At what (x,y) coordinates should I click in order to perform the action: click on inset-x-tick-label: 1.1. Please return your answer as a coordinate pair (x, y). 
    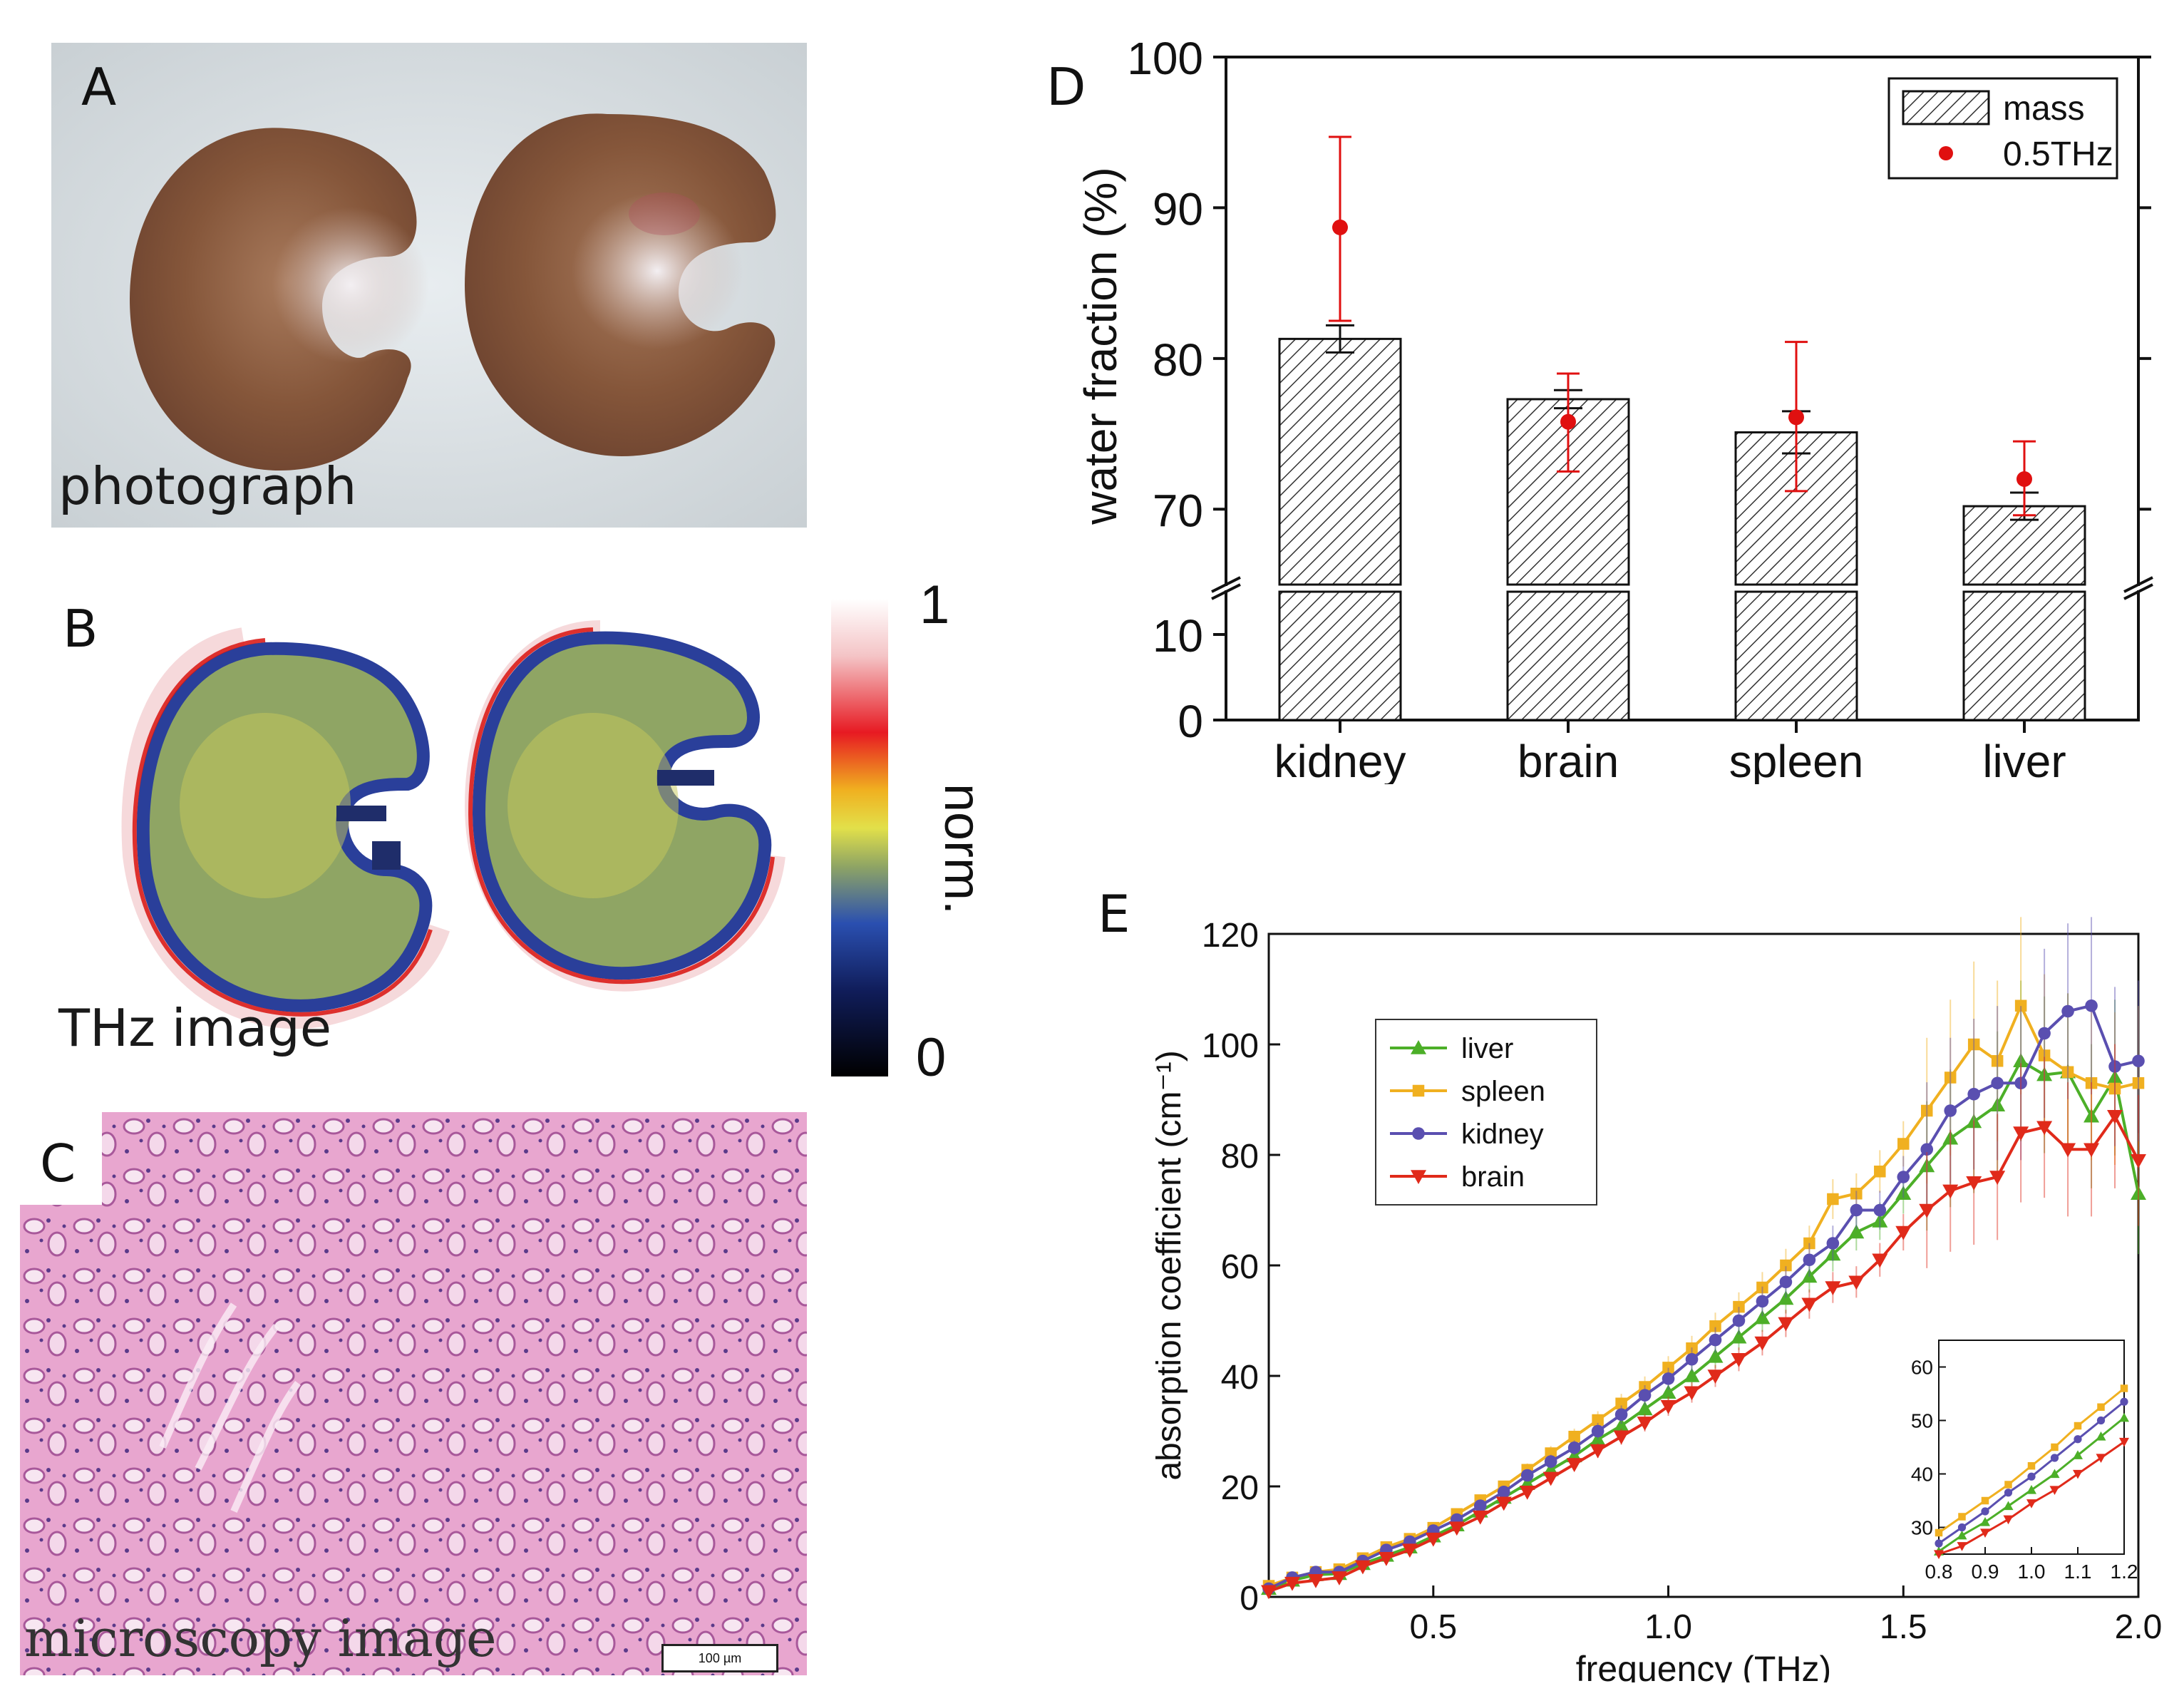
    Looking at the image, I should click on (2078, 1572).